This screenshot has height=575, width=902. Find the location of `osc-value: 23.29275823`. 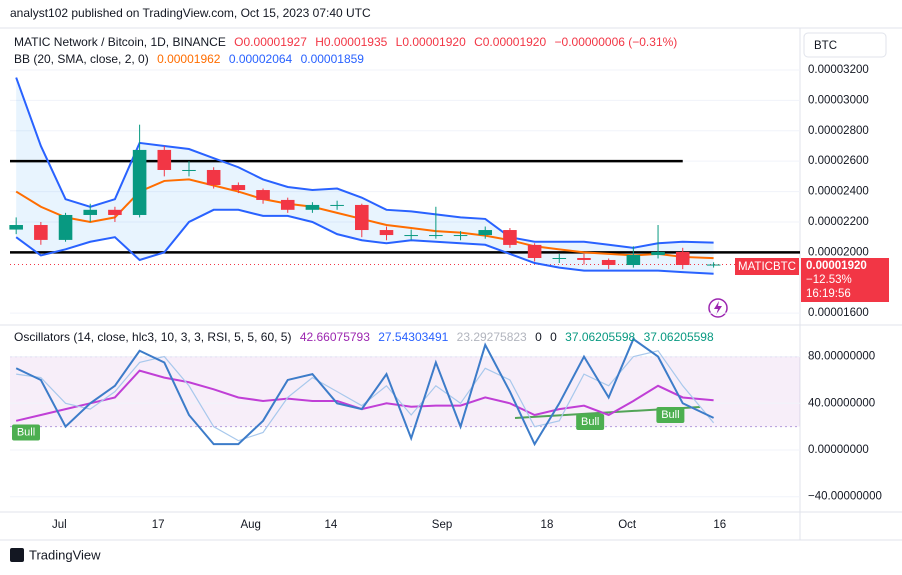

osc-value: 23.29275823 is located at coordinates (491, 337).